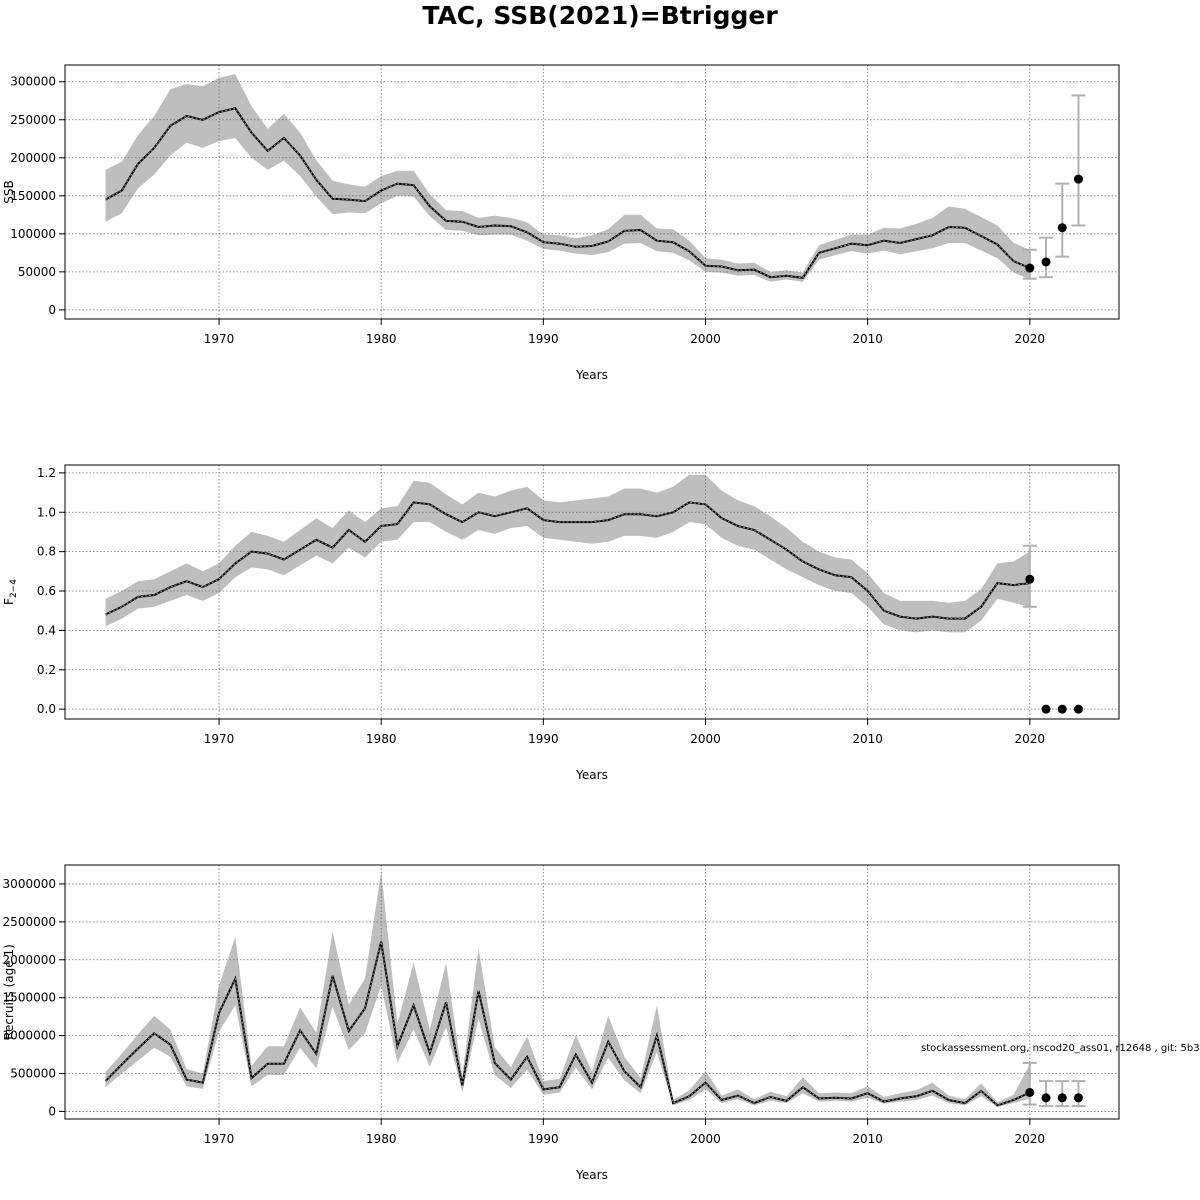 The height and width of the screenshot is (1200, 1200). What do you see at coordinates (705, 339) in the screenshot?
I see `ssb-x-tick-label: 2000` at bounding box center [705, 339].